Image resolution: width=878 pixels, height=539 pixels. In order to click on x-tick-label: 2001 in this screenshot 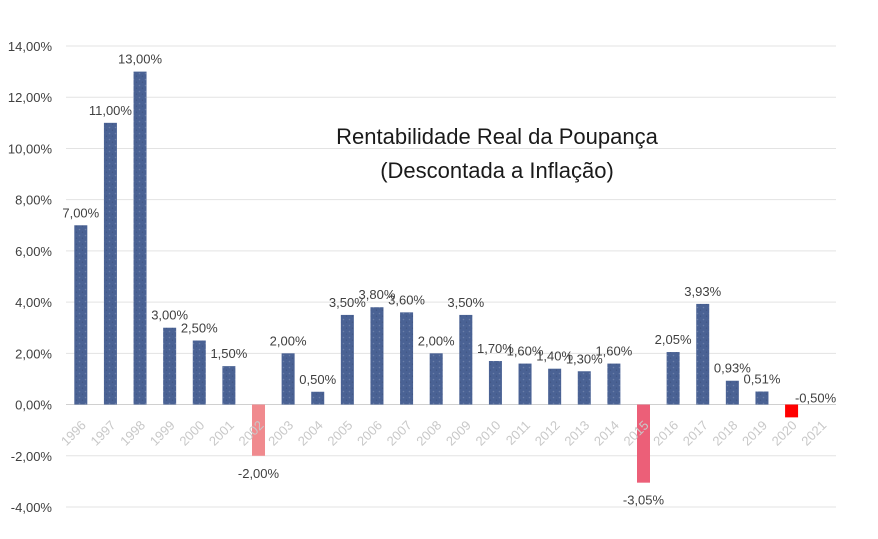, I will do `click(221, 433)`.